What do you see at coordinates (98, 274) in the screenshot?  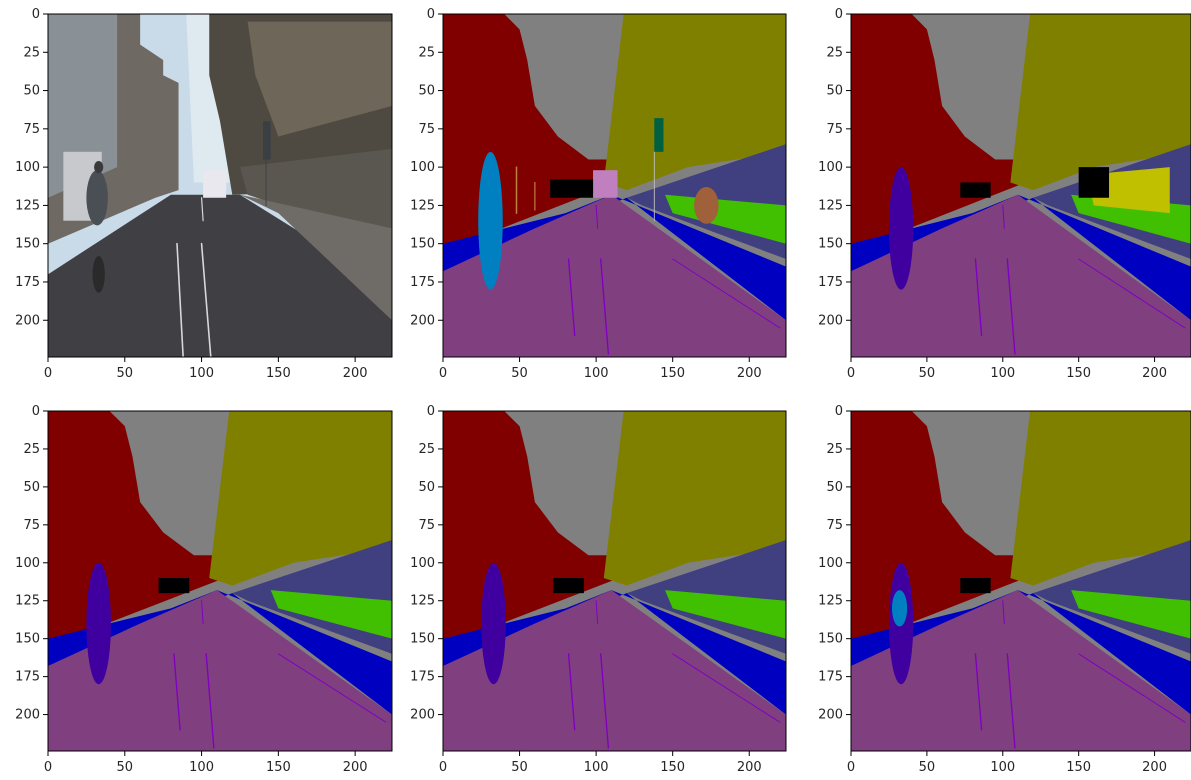 I see `photo-bike-wheel` at bounding box center [98, 274].